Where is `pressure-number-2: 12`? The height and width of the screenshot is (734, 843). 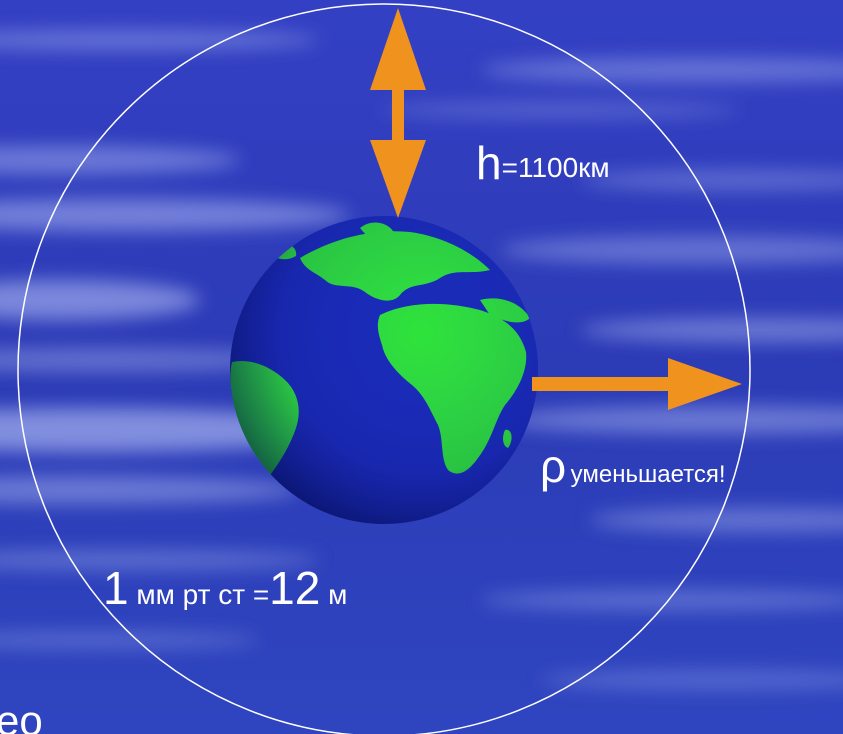 pressure-number-2: 12 is located at coordinates (295, 588).